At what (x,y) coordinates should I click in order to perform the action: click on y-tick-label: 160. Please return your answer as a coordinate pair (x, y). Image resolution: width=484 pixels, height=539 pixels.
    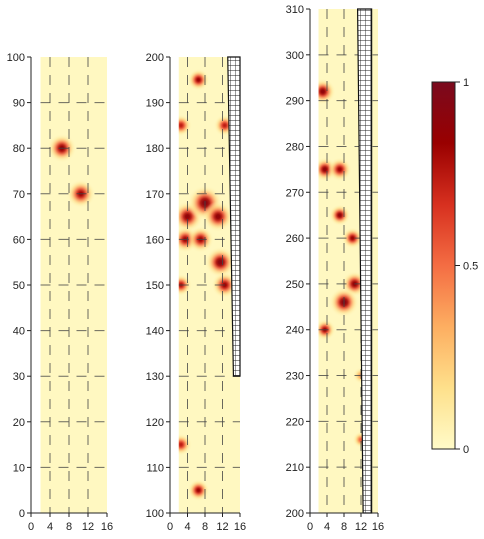
    Looking at the image, I should click on (155, 240).